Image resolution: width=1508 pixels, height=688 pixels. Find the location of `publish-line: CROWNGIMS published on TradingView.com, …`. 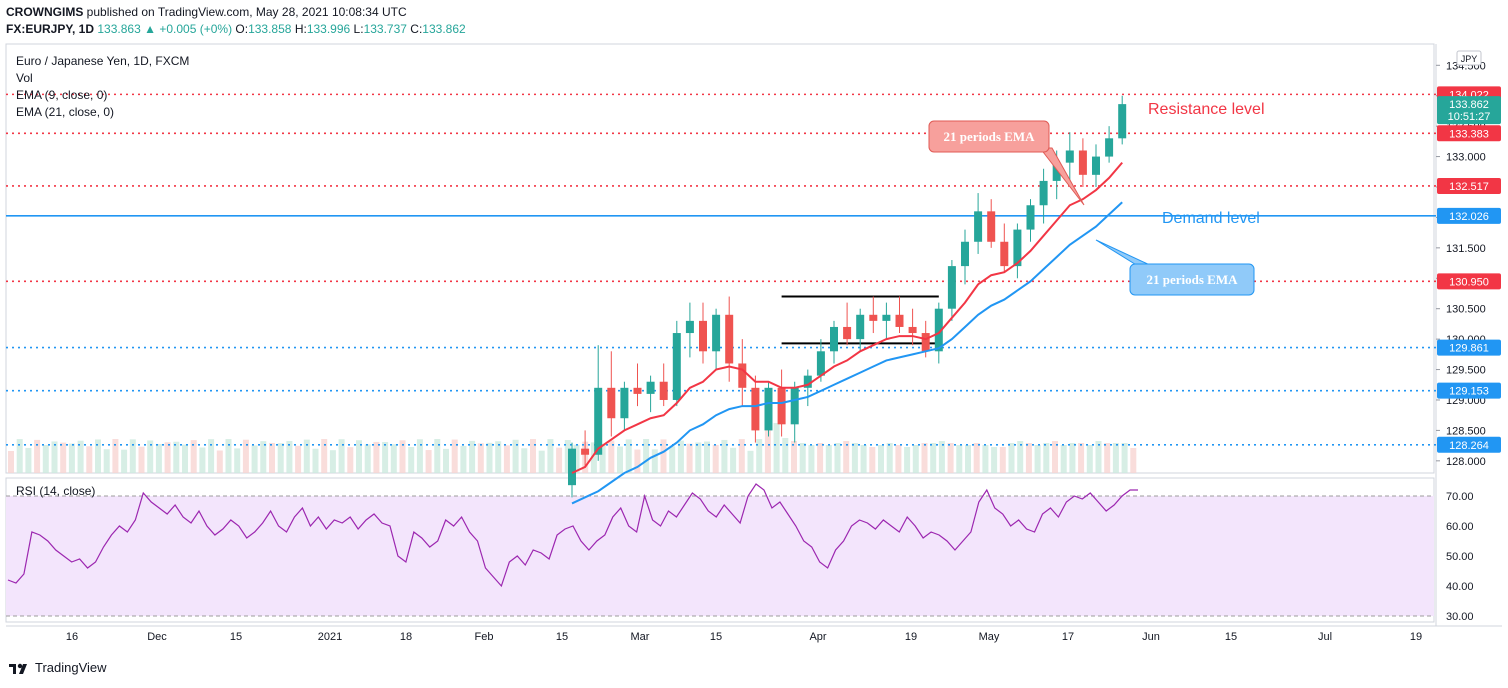

publish-line: CROWNGIMS published on TradingView.com, … is located at coordinates (206, 12).